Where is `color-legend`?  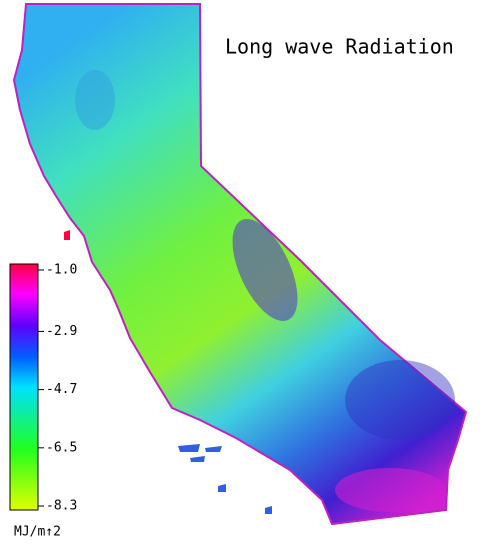 color-legend is located at coordinates (24, 387).